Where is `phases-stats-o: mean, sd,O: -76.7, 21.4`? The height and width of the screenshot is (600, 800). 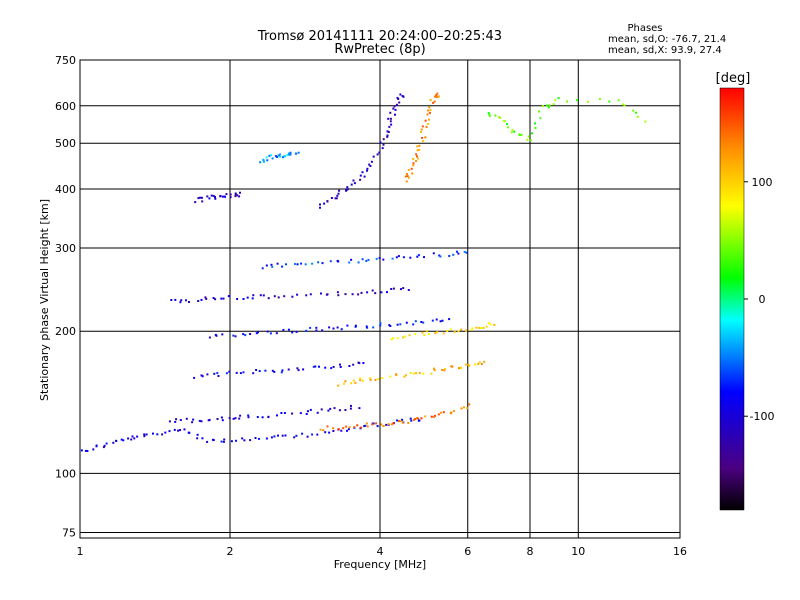 phases-stats-o: mean, sd,O: -76.7, 21.4 is located at coordinates (667, 39).